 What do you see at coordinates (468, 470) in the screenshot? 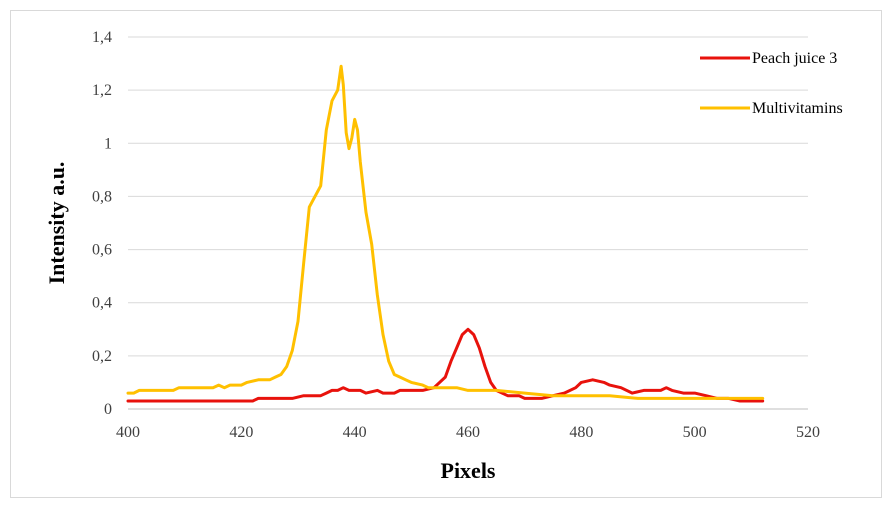
I see `x-axis-title: Pixels` at bounding box center [468, 470].